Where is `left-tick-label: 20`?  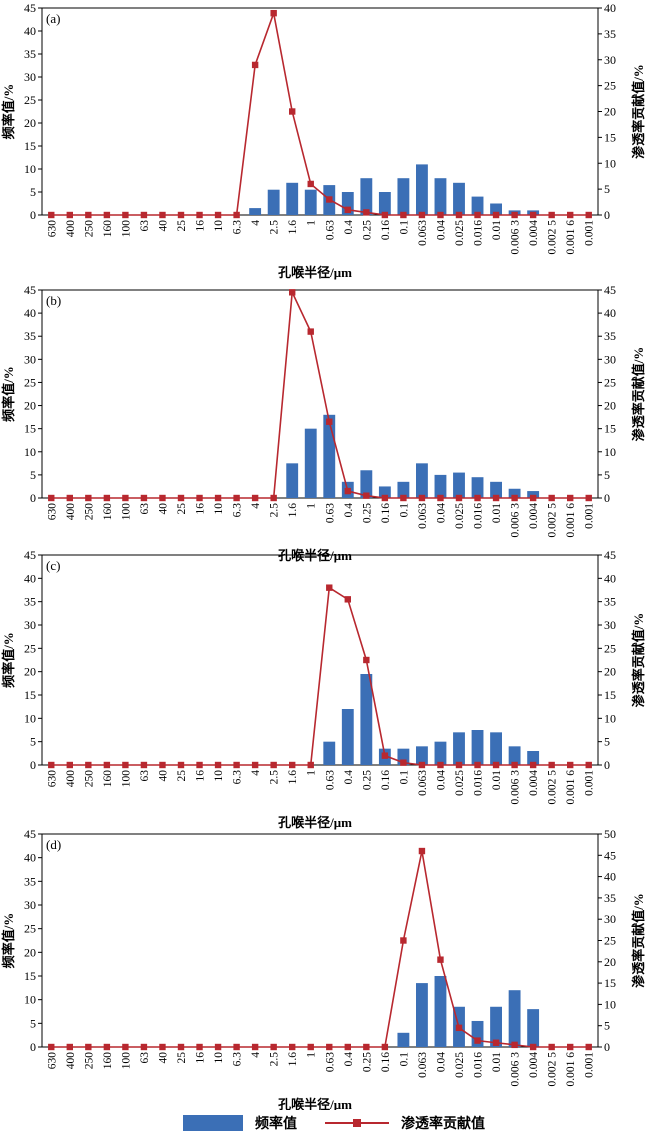
left-tick-label: 20 is located at coordinates (30, 672).